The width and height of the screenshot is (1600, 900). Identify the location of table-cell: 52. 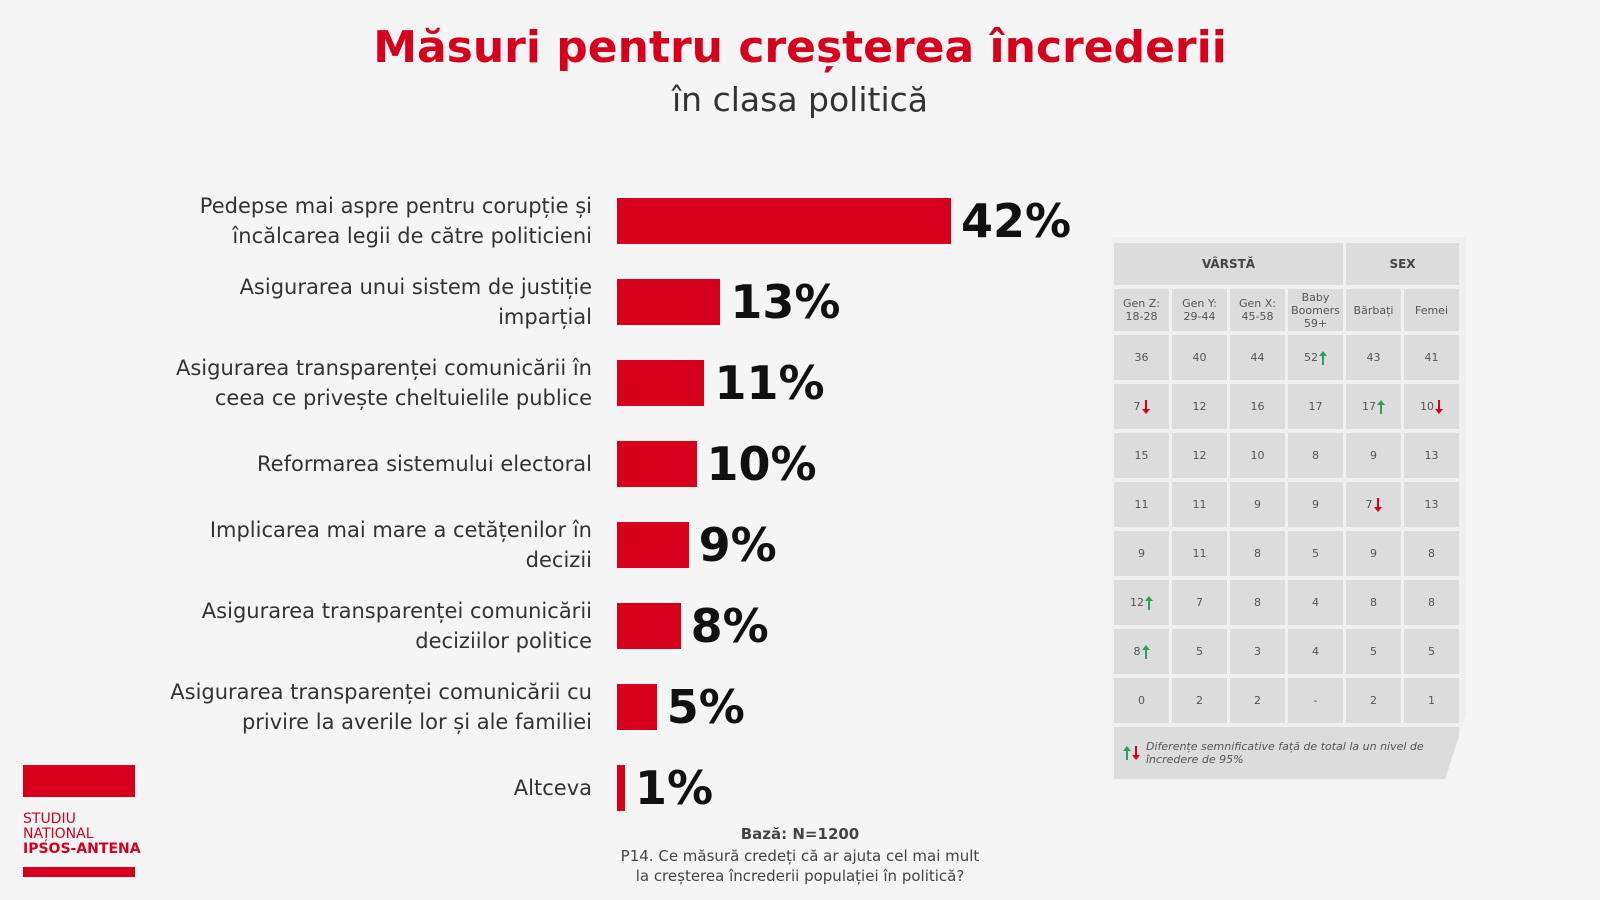
(1315, 357).